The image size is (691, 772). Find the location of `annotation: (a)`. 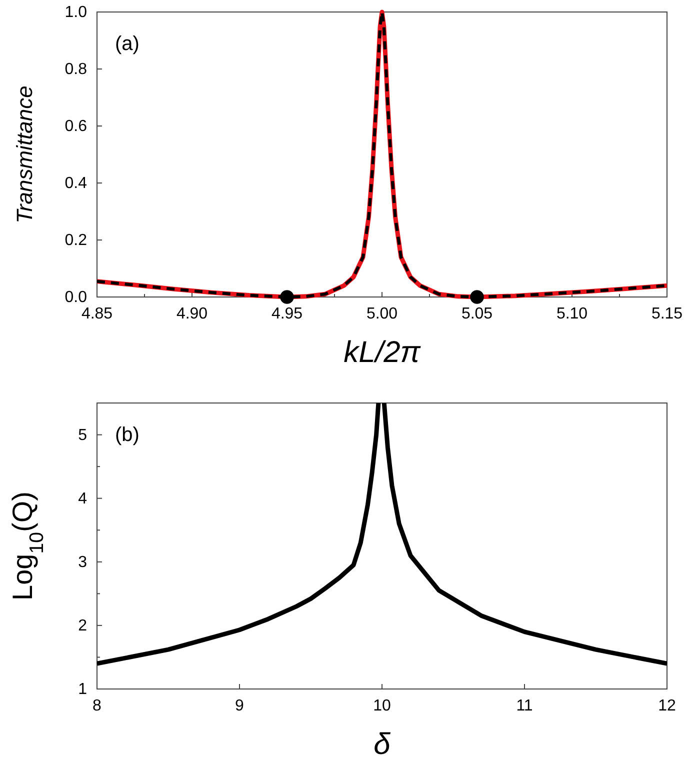

annotation: (a) is located at coordinates (127, 44).